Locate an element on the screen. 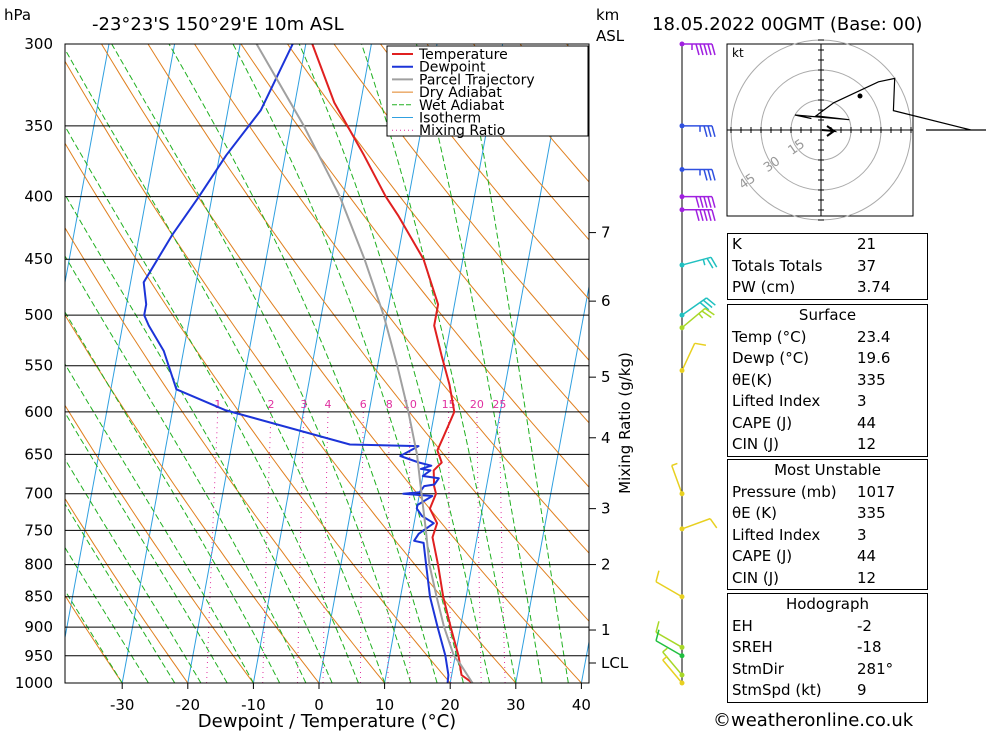 This screenshot has height=733, width=1000. index-label: Totals Totals is located at coordinates (777, 265).